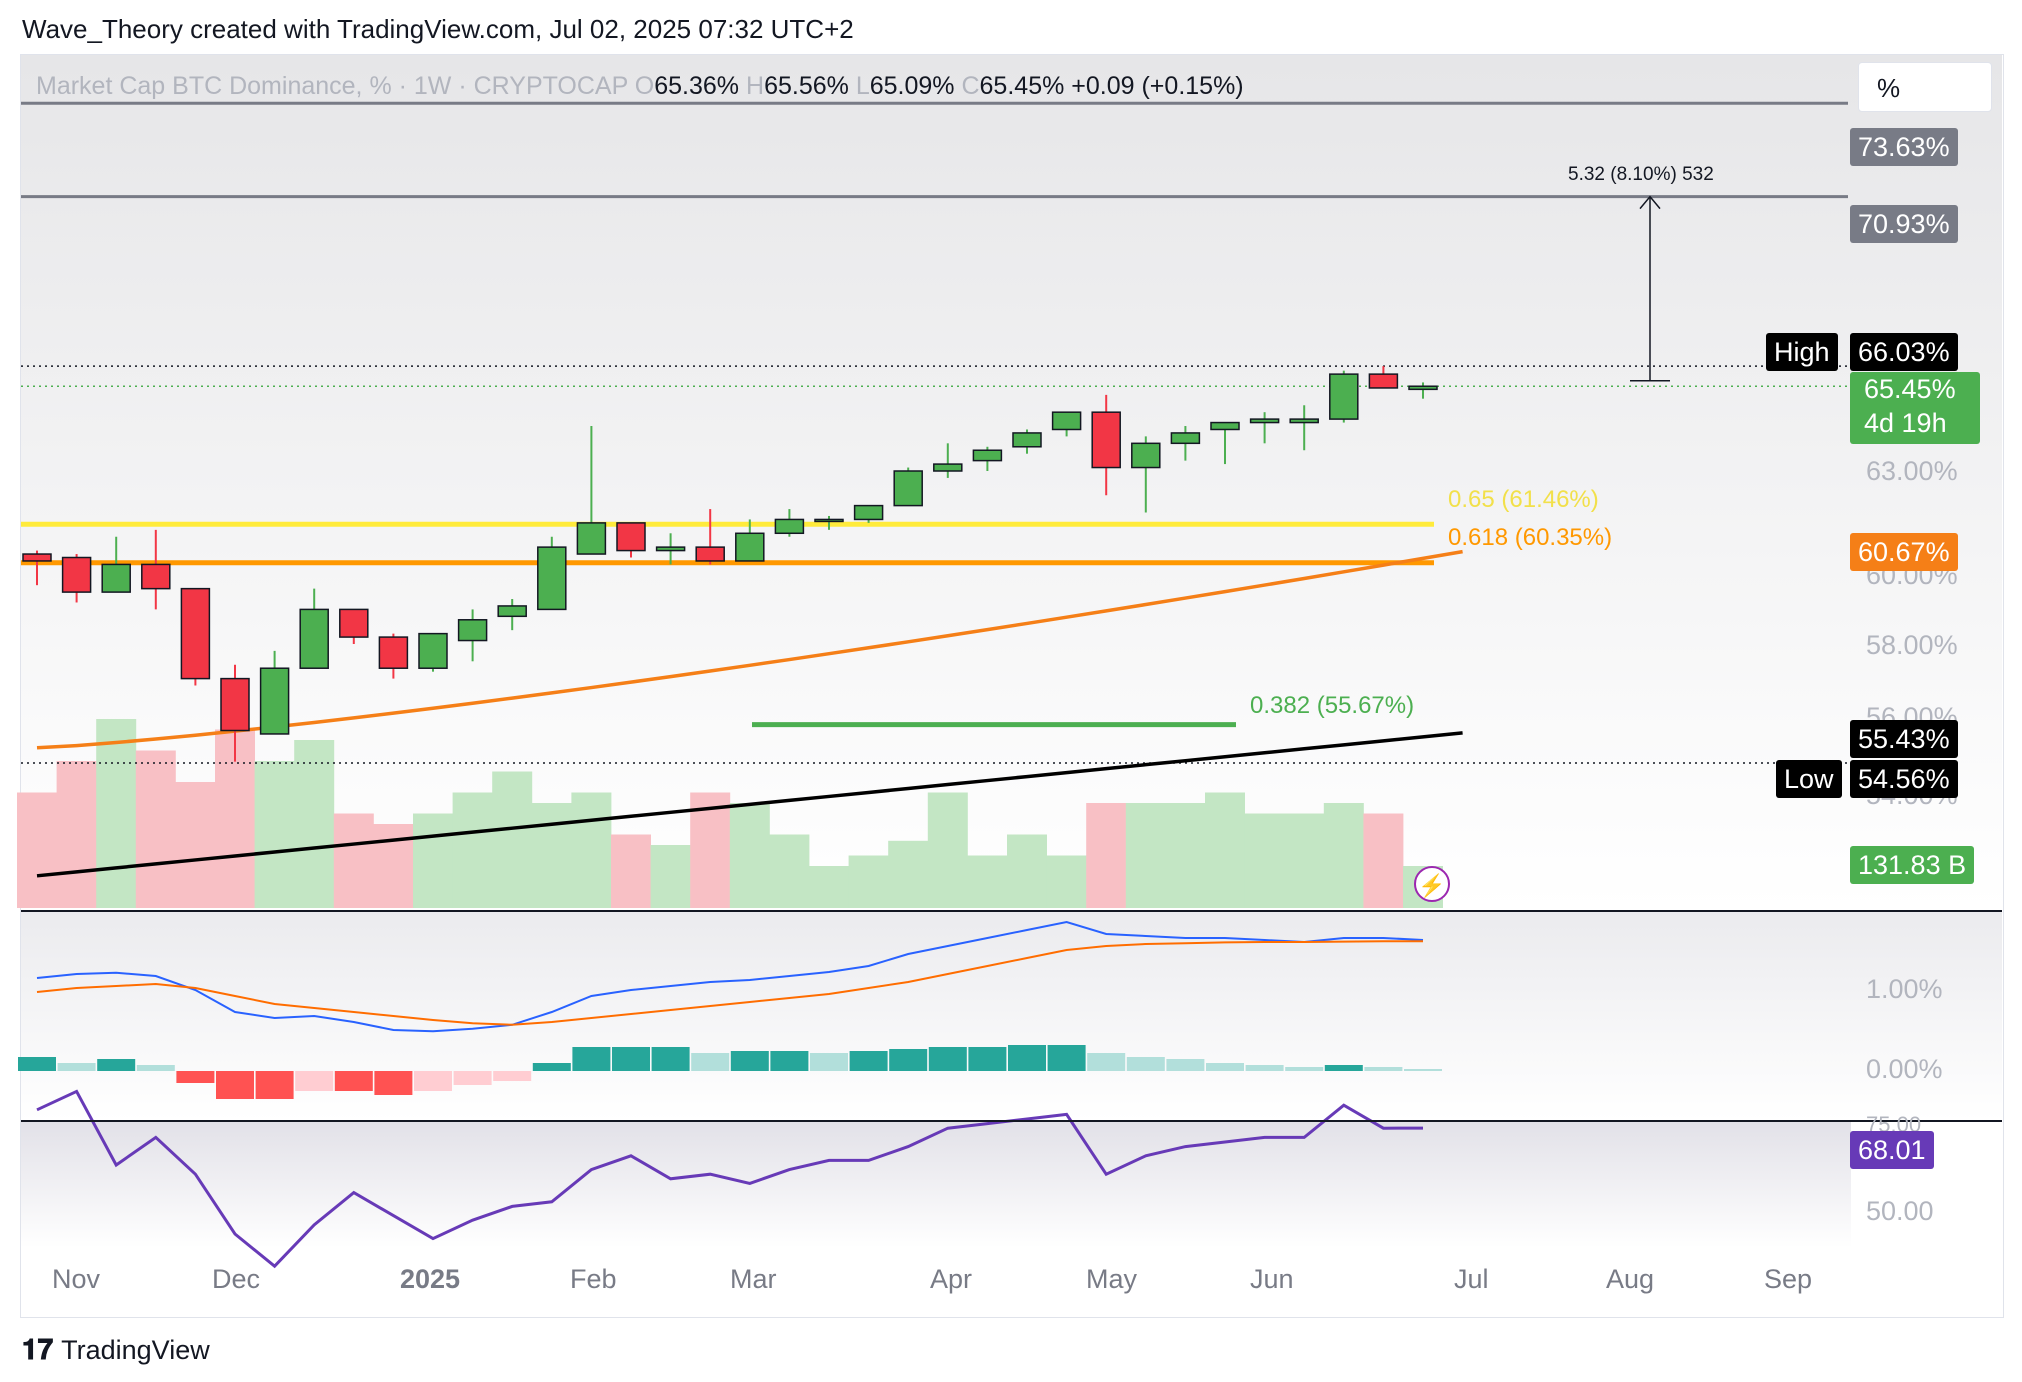 The height and width of the screenshot is (1382, 2022). What do you see at coordinates (1432, 884) in the screenshot?
I see `alert-bolt-icon: ⚡` at bounding box center [1432, 884].